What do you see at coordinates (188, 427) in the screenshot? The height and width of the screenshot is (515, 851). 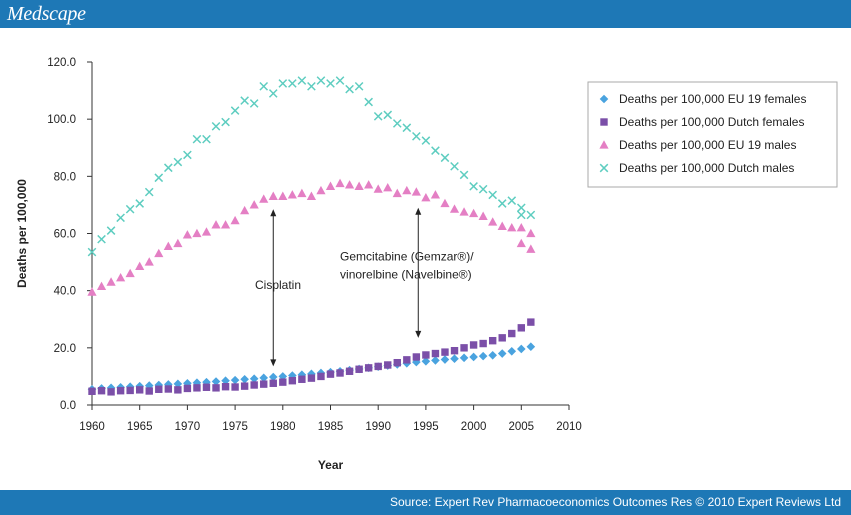 I see `x-tick-label: 1970` at bounding box center [188, 427].